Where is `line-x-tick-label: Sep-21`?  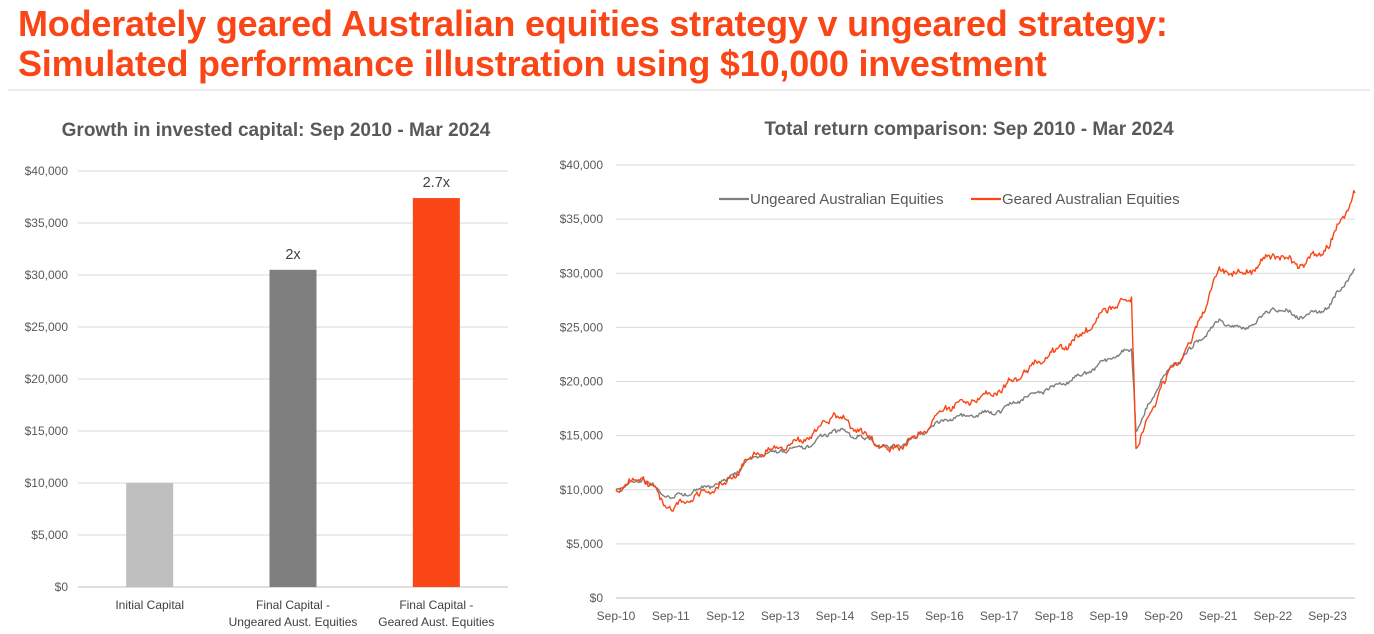
line-x-tick-label: Sep-21 is located at coordinates (1218, 616).